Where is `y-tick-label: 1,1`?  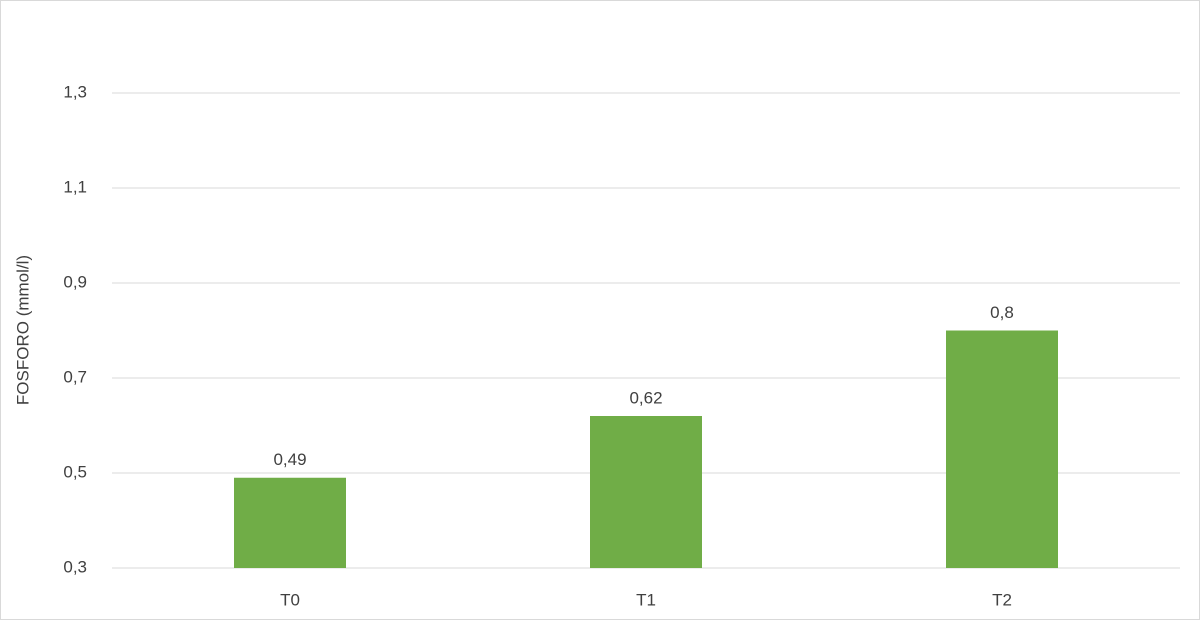 y-tick-label: 1,1 is located at coordinates (75, 186).